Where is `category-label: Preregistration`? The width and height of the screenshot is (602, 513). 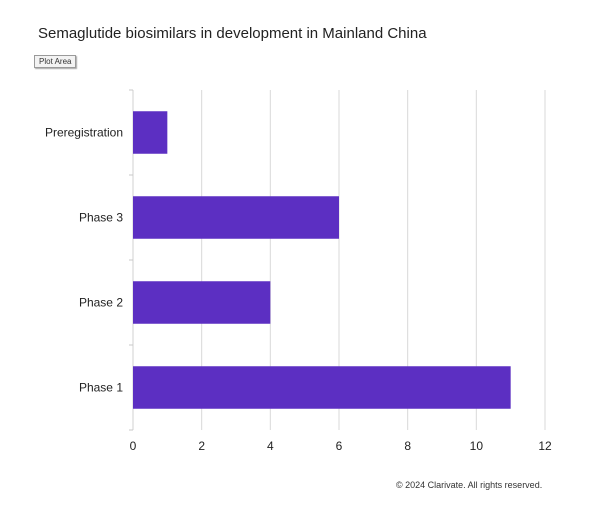 category-label: Preregistration is located at coordinates (84, 133).